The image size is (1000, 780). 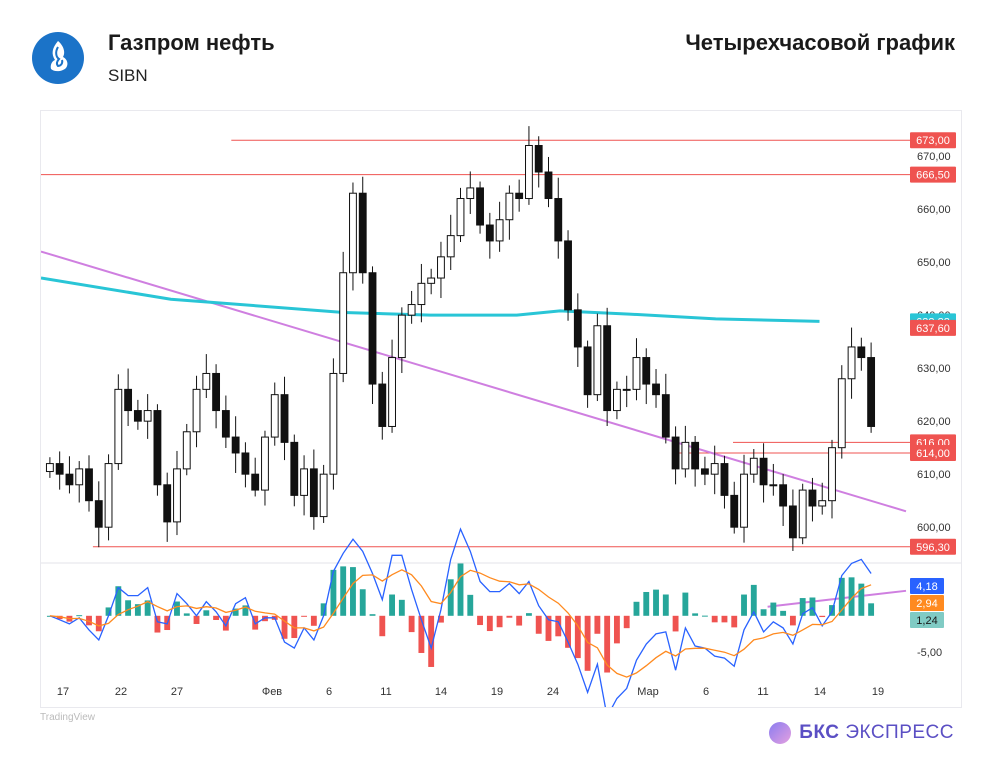 What do you see at coordinates (780, 733) in the screenshot?
I see `bks-logo-icon` at bounding box center [780, 733].